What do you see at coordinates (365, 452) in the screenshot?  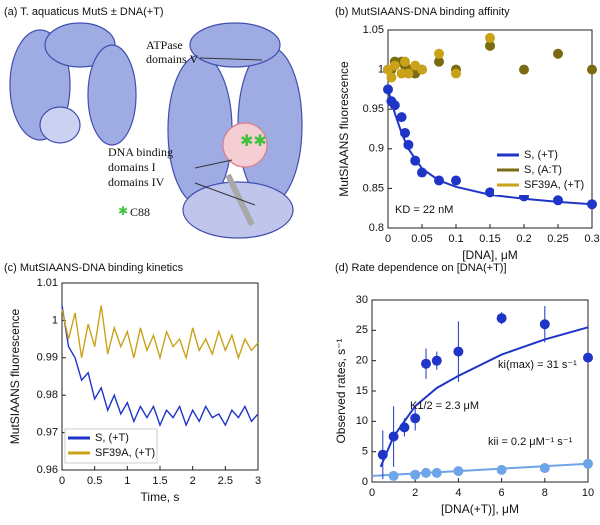 I see `y-tick-label: 5` at bounding box center [365, 452].